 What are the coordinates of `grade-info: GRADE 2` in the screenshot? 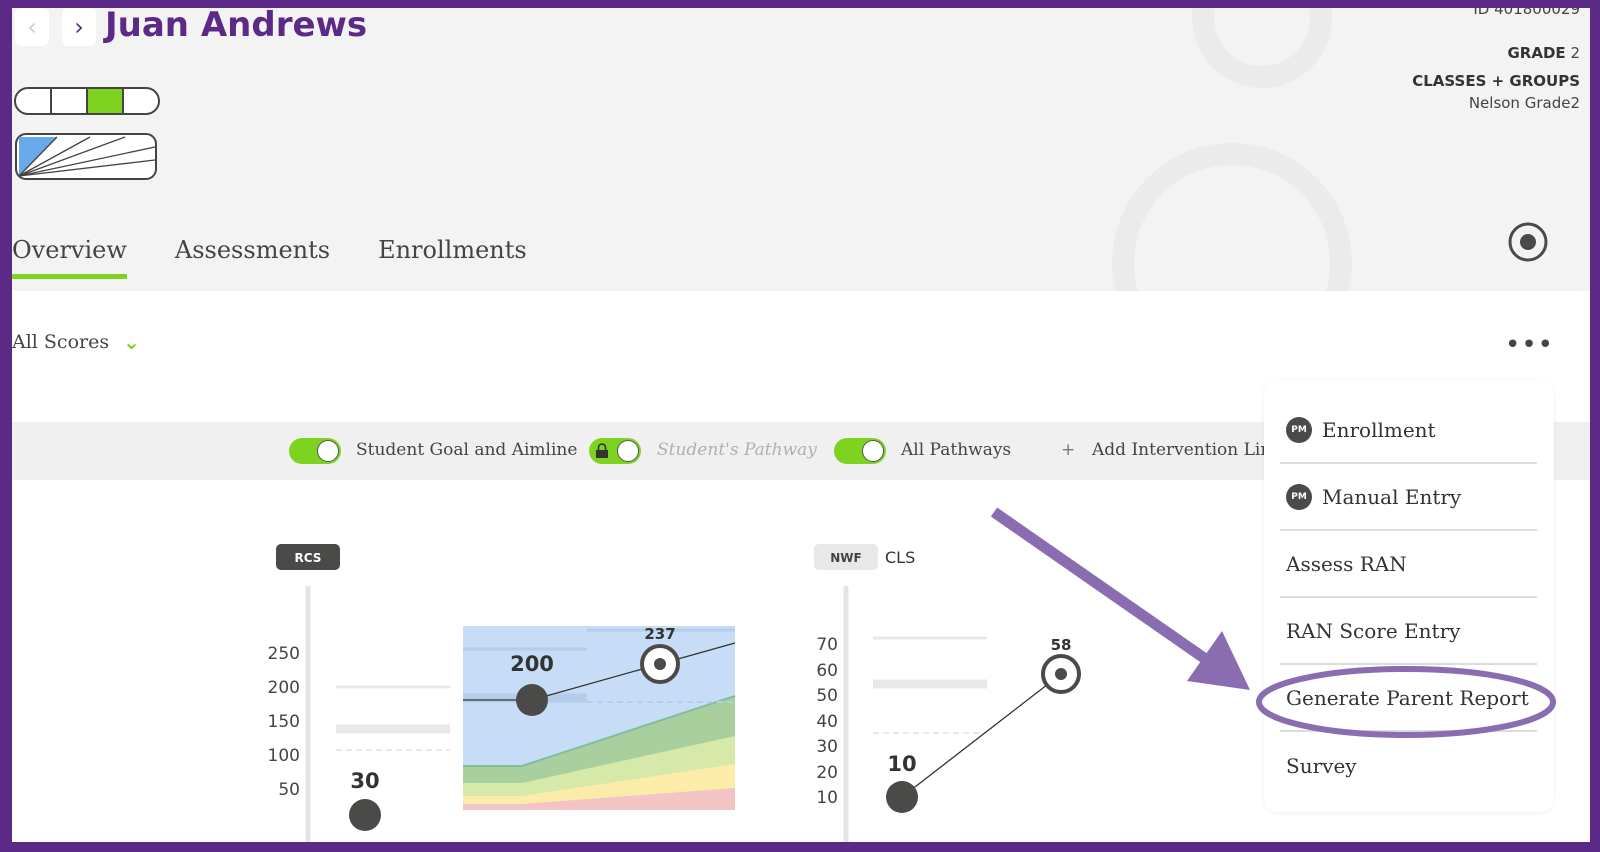 It's located at (1544, 53).